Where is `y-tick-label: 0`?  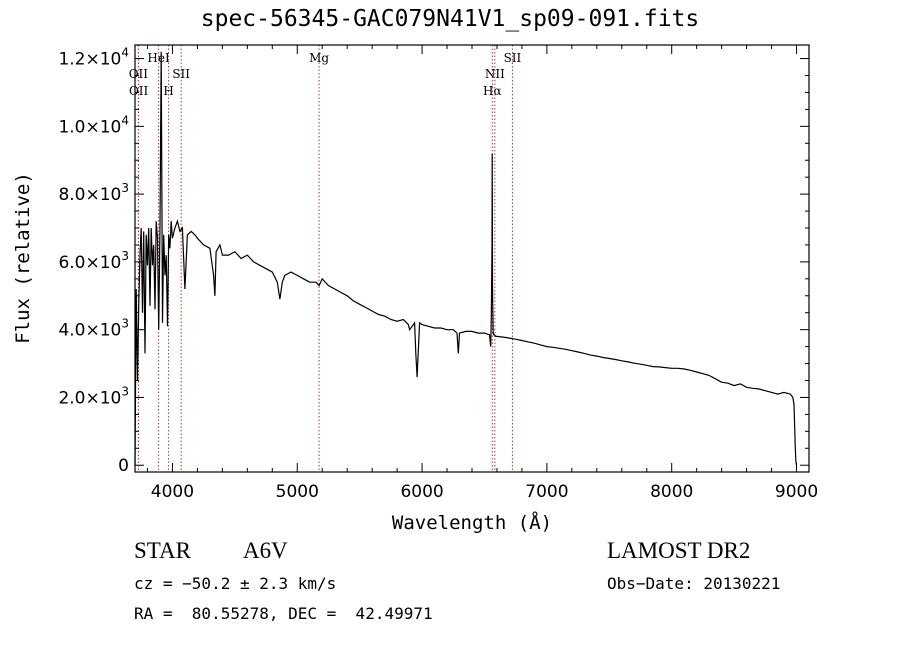
y-tick-label: 0 is located at coordinates (123, 466).